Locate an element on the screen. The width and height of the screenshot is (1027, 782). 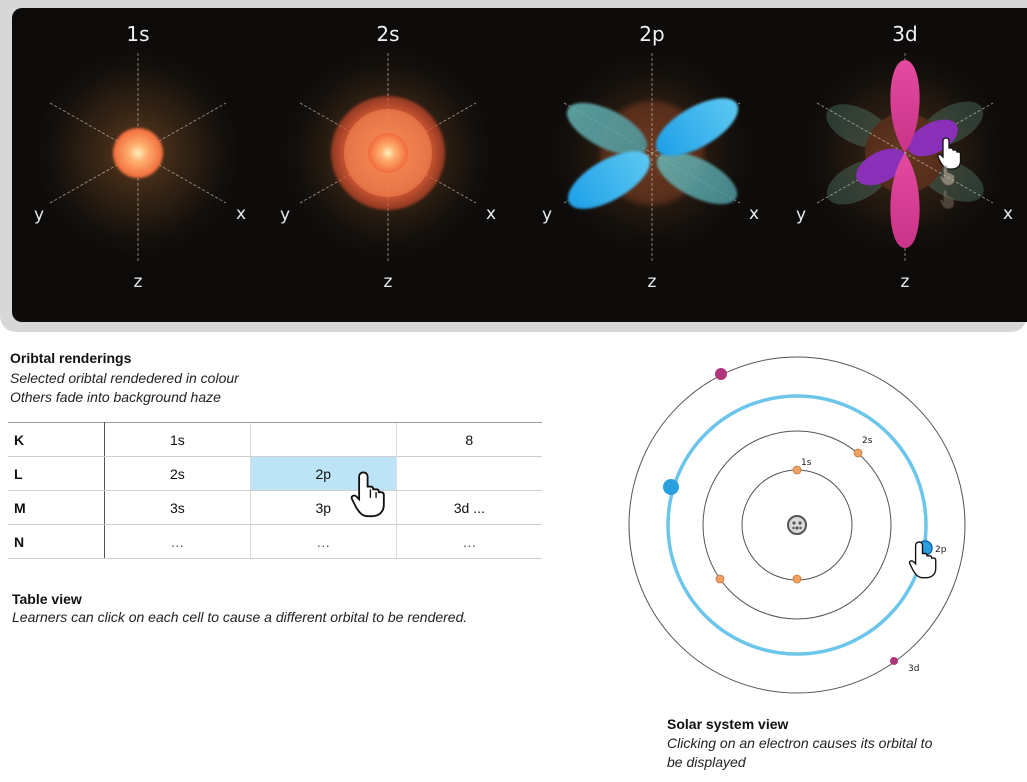
orbital-2p: 2p y x z is located at coordinates (652, 157).